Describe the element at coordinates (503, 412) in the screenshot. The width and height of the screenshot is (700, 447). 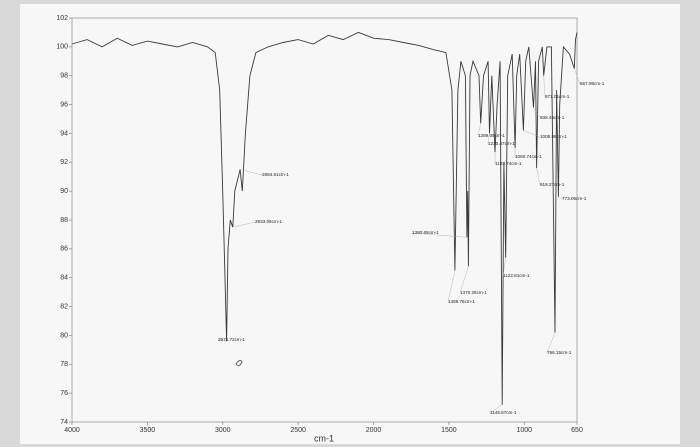
I see `annotation-label: 1145.87cm-1` at that location.